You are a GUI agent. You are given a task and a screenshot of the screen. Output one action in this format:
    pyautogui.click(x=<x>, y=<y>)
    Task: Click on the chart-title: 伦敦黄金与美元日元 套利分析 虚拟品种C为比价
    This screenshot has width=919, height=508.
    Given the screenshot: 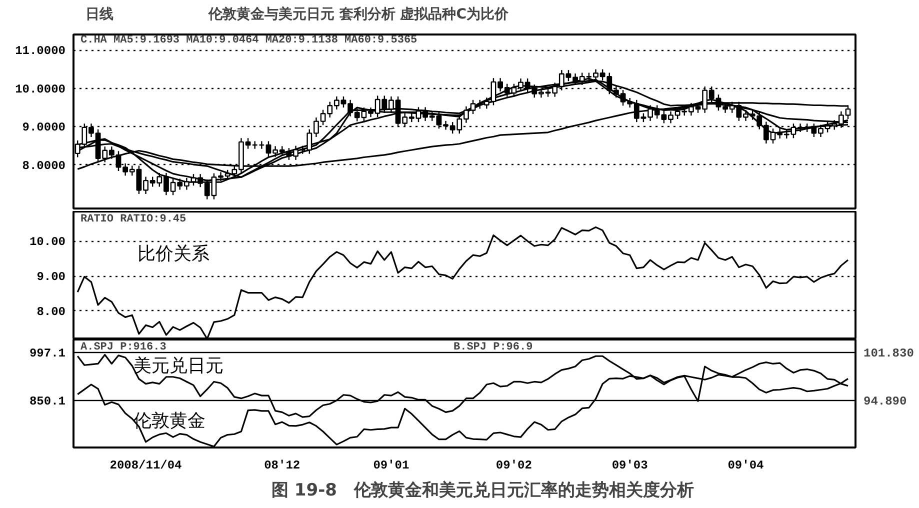 What is the action you would take?
    pyautogui.click(x=359, y=14)
    